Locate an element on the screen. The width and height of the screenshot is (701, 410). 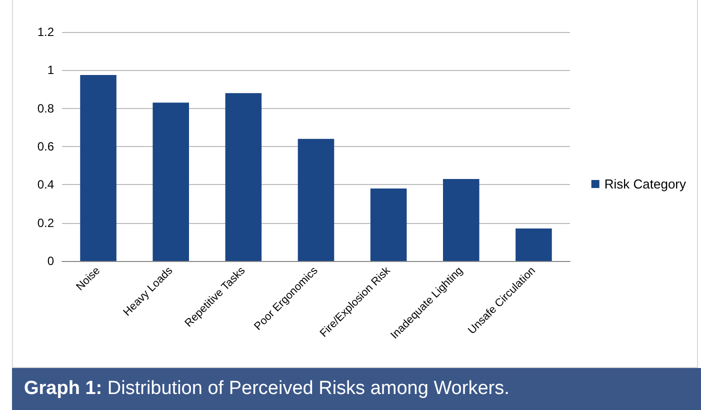
y-tick-label: 0.8 is located at coordinates (45, 108).